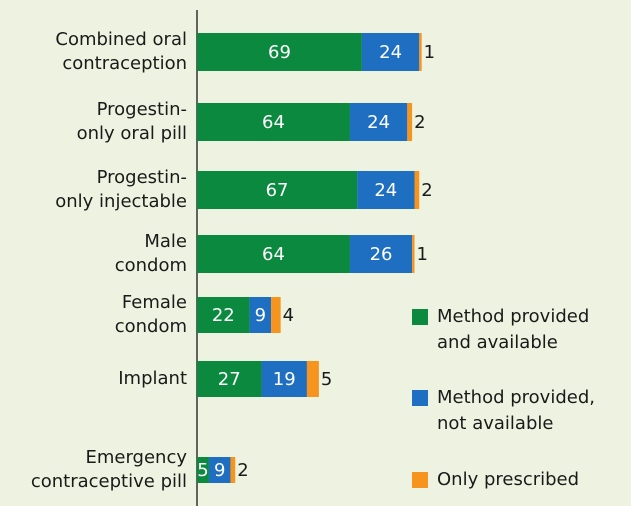 This screenshot has height=506, width=631. Describe the element at coordinates (121, 201) in the screenshot. I see `category-label: only injectable` at that location.